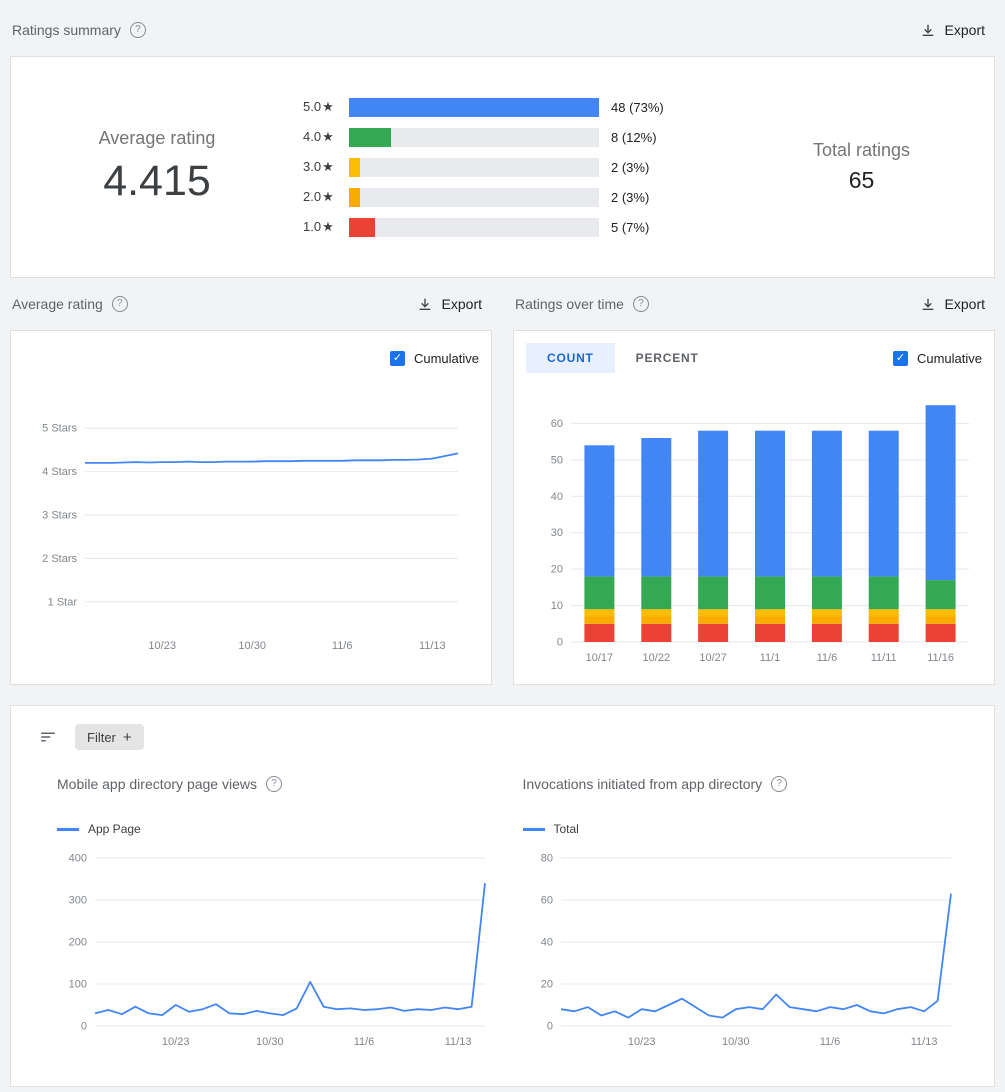 The height and width of the screenshot is (1092, 1005). What do you see at coordinates (667, 358) in the screenshot?
I see `tab-percent: PERCENT` at bounding box center [667, 358].